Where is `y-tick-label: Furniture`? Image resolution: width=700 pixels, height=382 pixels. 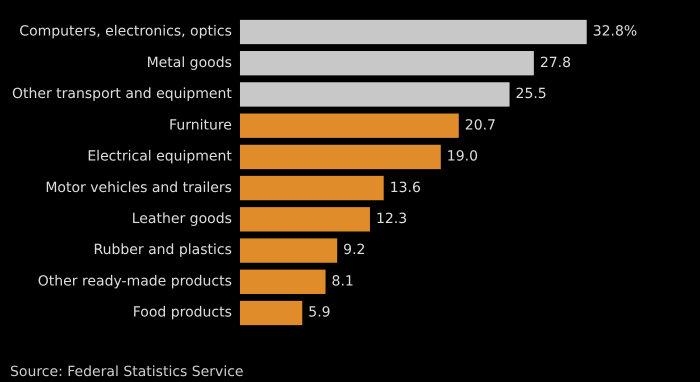
y-tick-label: Furniture is located at coordinates (200, 125).